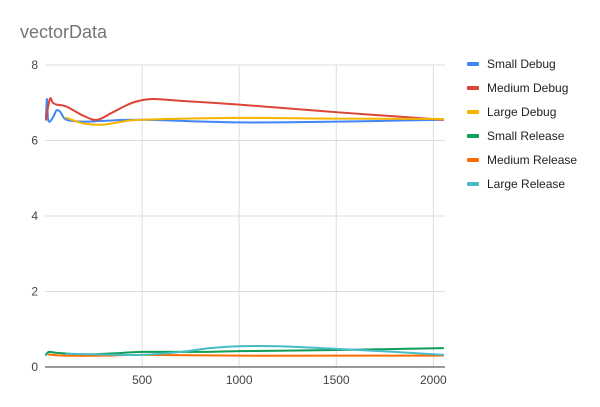 The image size is (600, 407). What do you see at coordinates (473, 64) in the screenshot?
I see `legend-swatch-small-debug` at bounding box center [473, 64].